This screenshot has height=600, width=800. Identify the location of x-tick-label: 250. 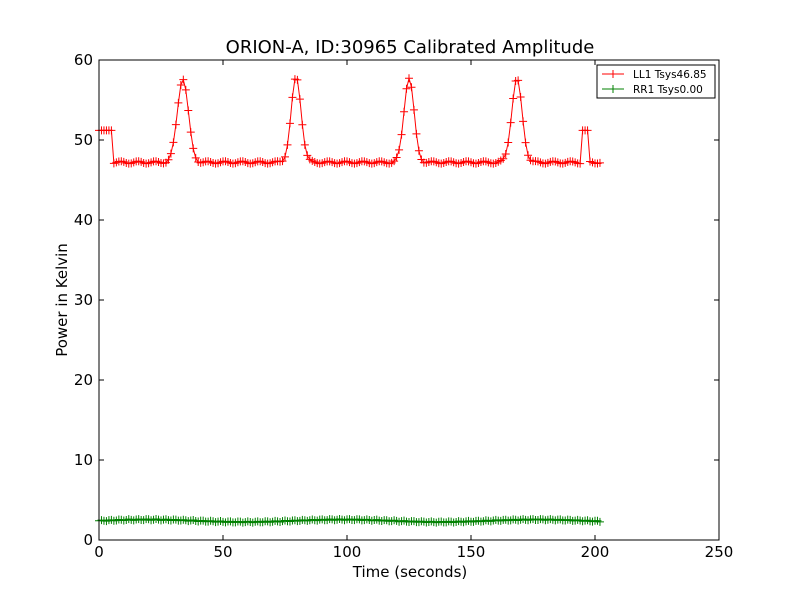
(719, 552).